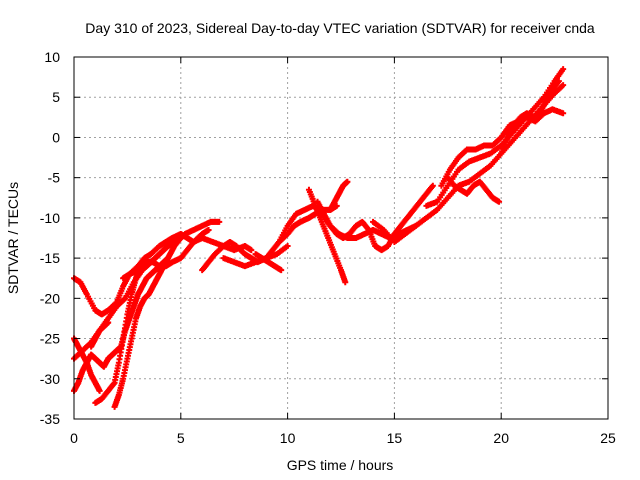  Describe the element at coordinates (50, 419) in the screenshot. I see `y-tick-label: -35` at that location.